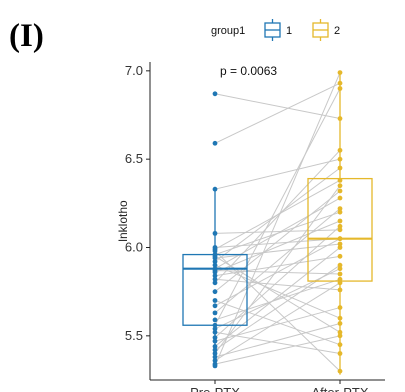 This screenshot has height=392, width=405. I want to click on y-tick-label: 6.0, so click(134, 247).